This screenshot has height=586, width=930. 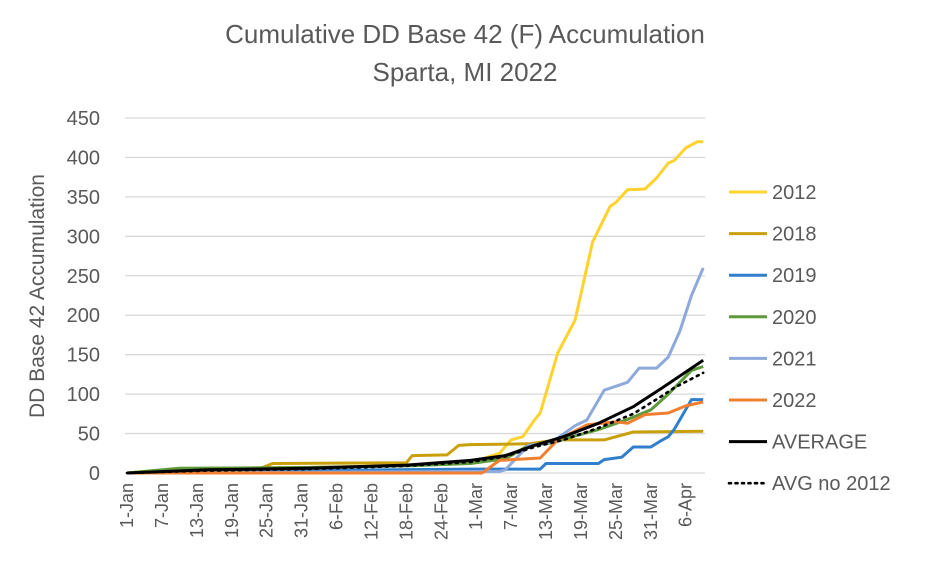 I want to click on legend-label: 2020, so click(x=794, y=318).